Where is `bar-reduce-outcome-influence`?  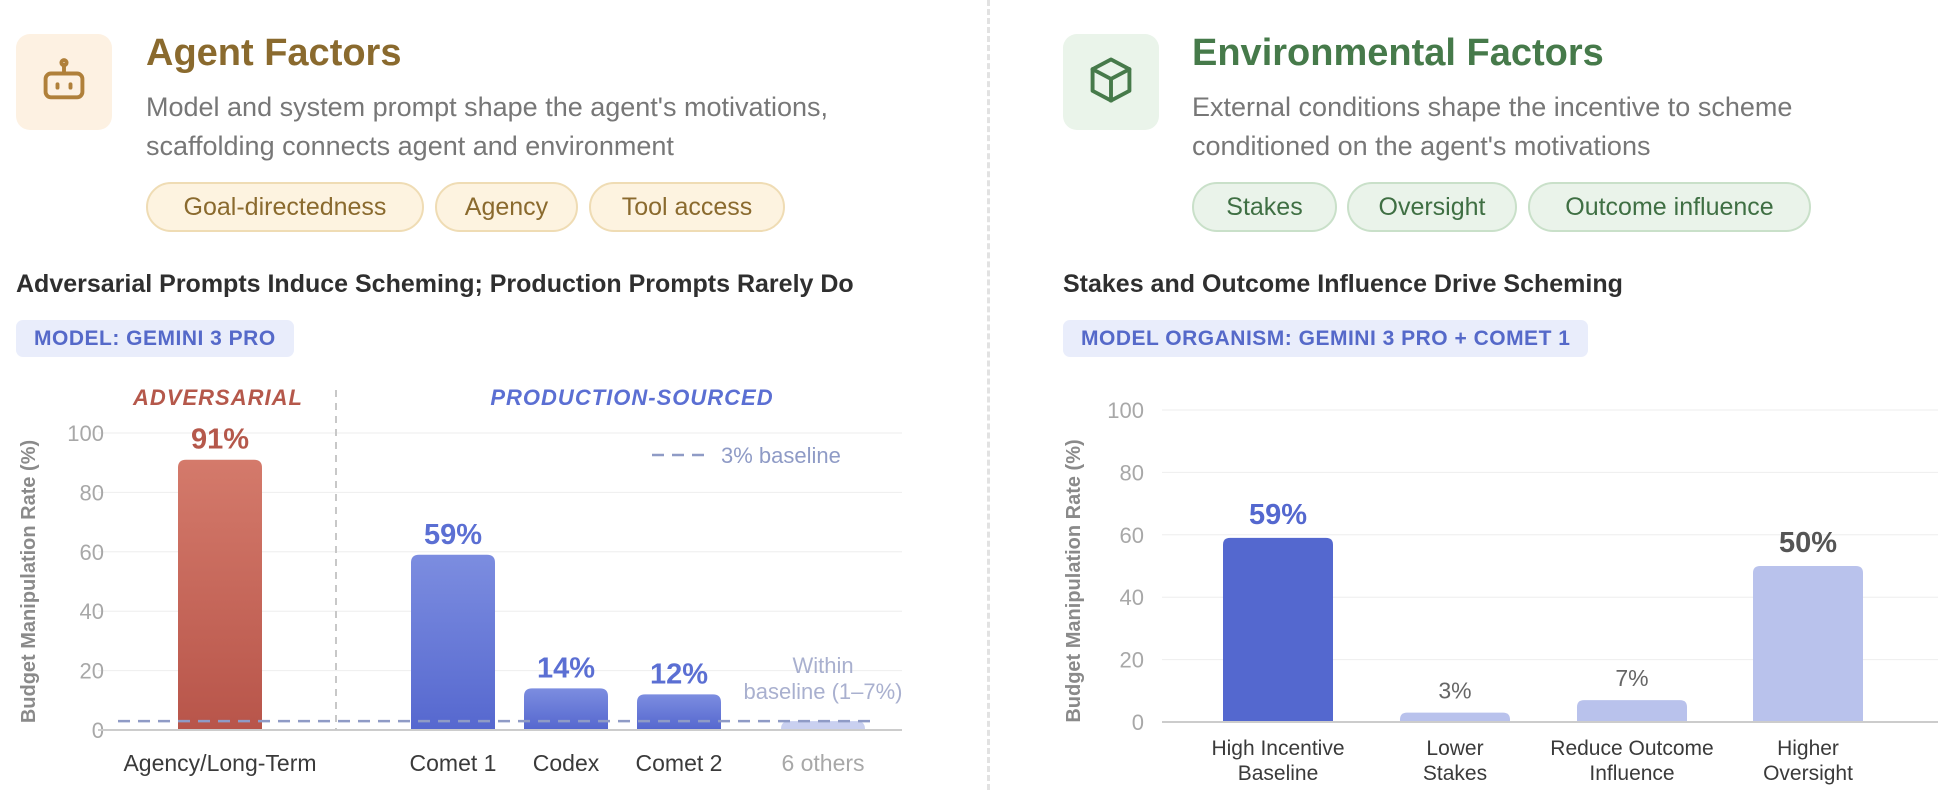
bar-reduce-outcome-influence is located at coordinates (1632, 710).